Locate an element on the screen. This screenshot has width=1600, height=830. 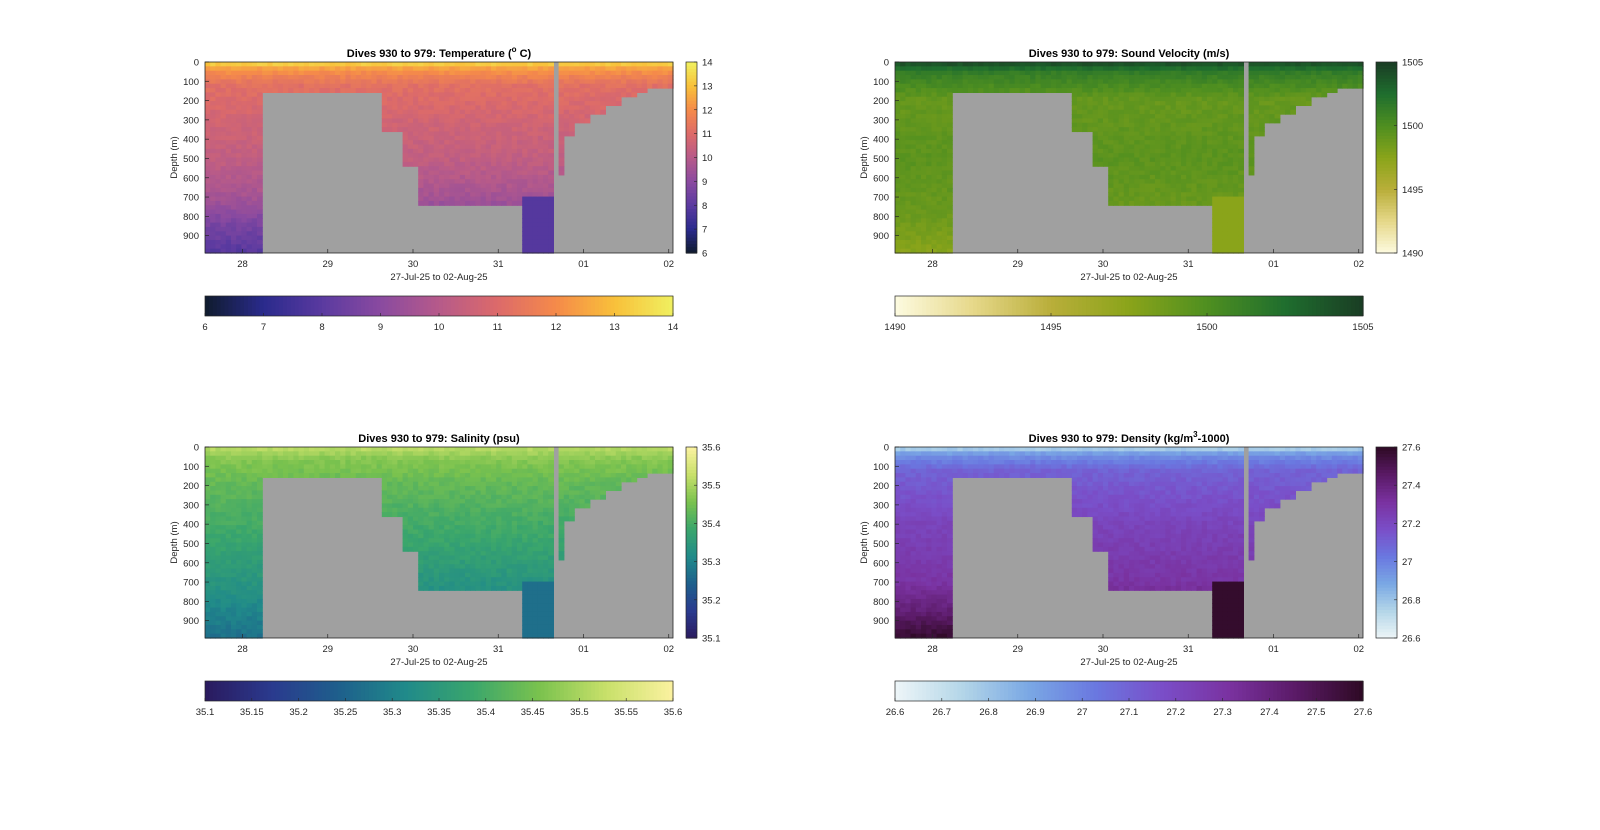
colorbar-tick-label: 10 is located at coordinates (439, 327).